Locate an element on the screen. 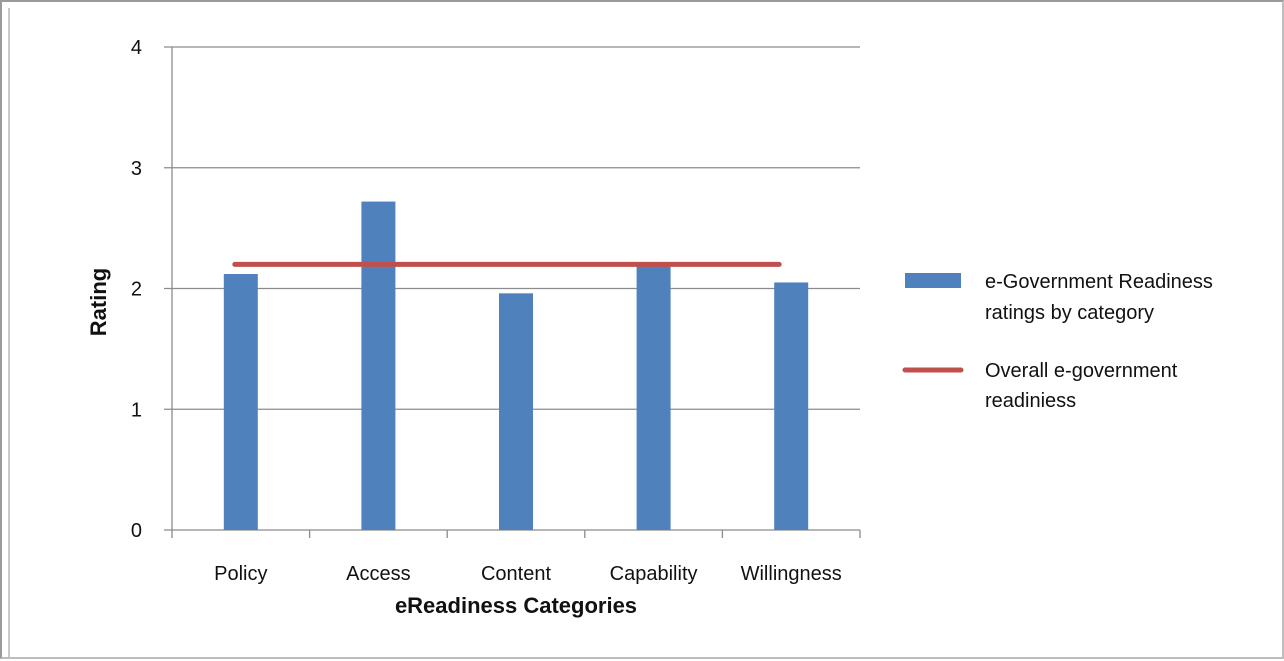 Image resolution: width=1284 pixels, height=661 pixels. bar-capability is located at coordinates (653, 397).